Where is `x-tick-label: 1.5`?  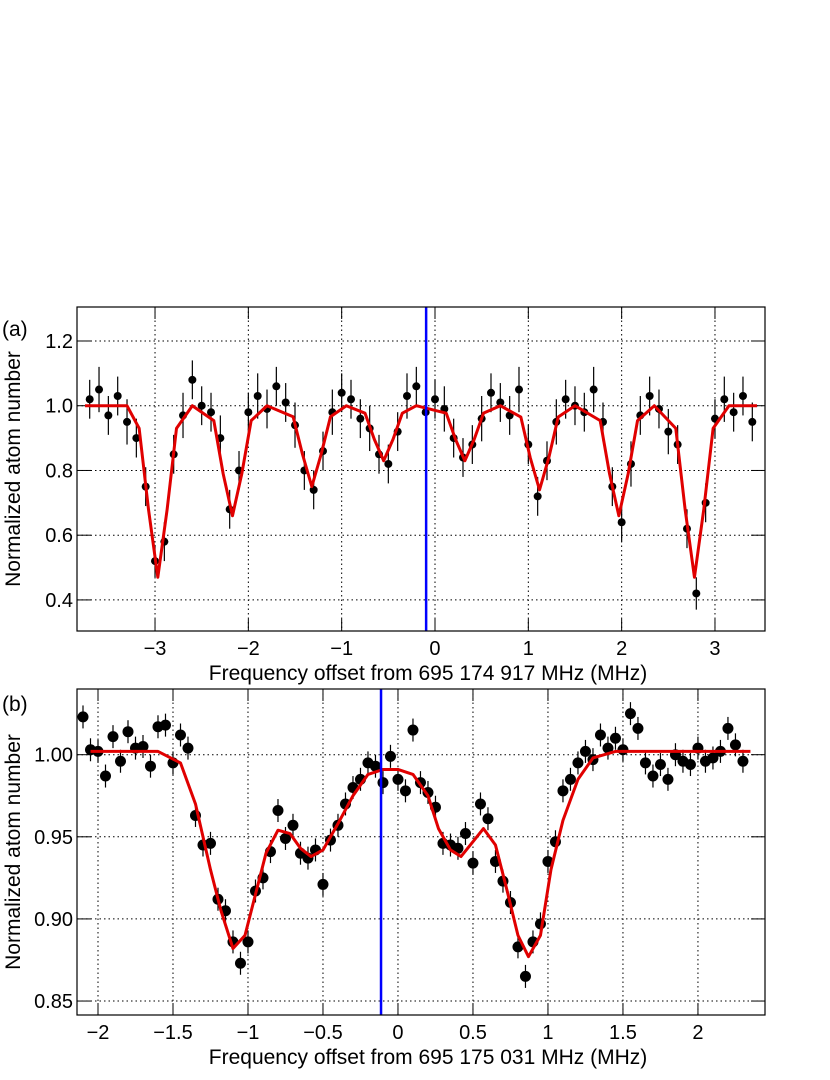 x-tick-label: 1.5 is located at coordinates (623, 1033).